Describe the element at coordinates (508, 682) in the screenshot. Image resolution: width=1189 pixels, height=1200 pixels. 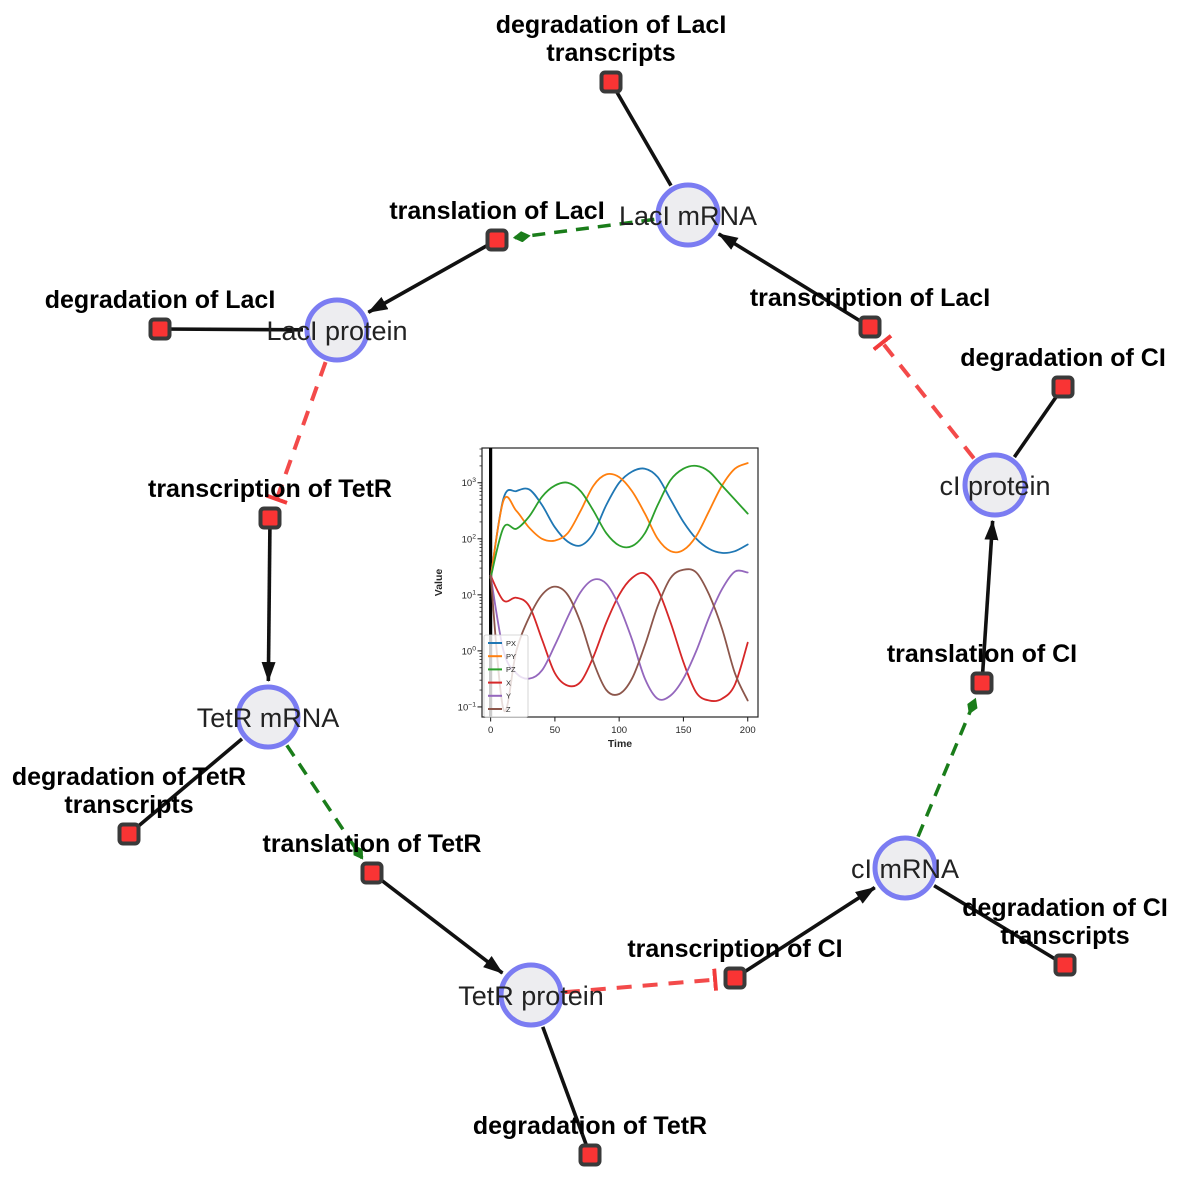
I see `legend-label-X: X` at that location.